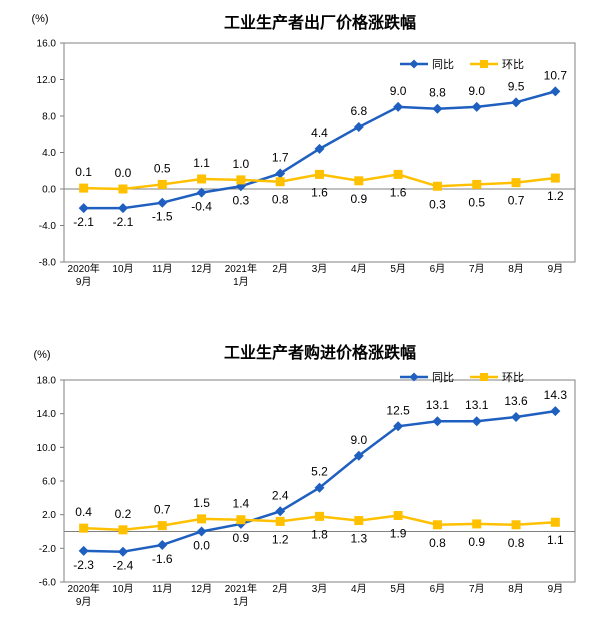  I want to click on y-tick-label: 8.0, so click(49, 117).